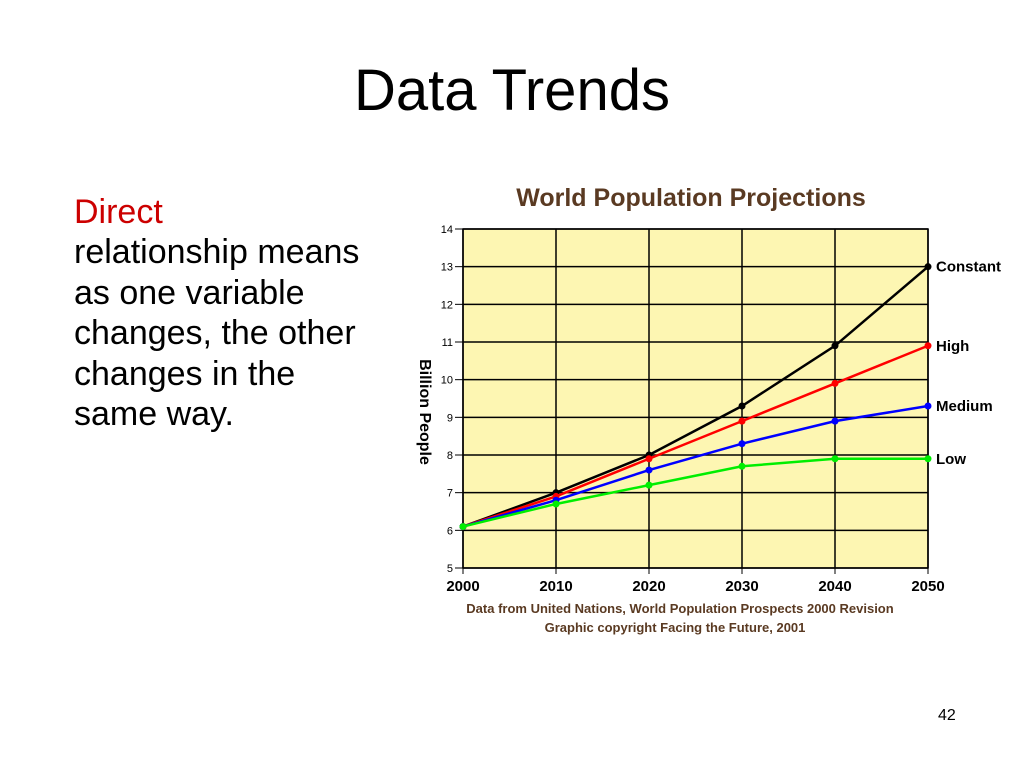 This screenshot has width=1024, height=768. I want to click on y-tick-label: 10, so click(447, 381).